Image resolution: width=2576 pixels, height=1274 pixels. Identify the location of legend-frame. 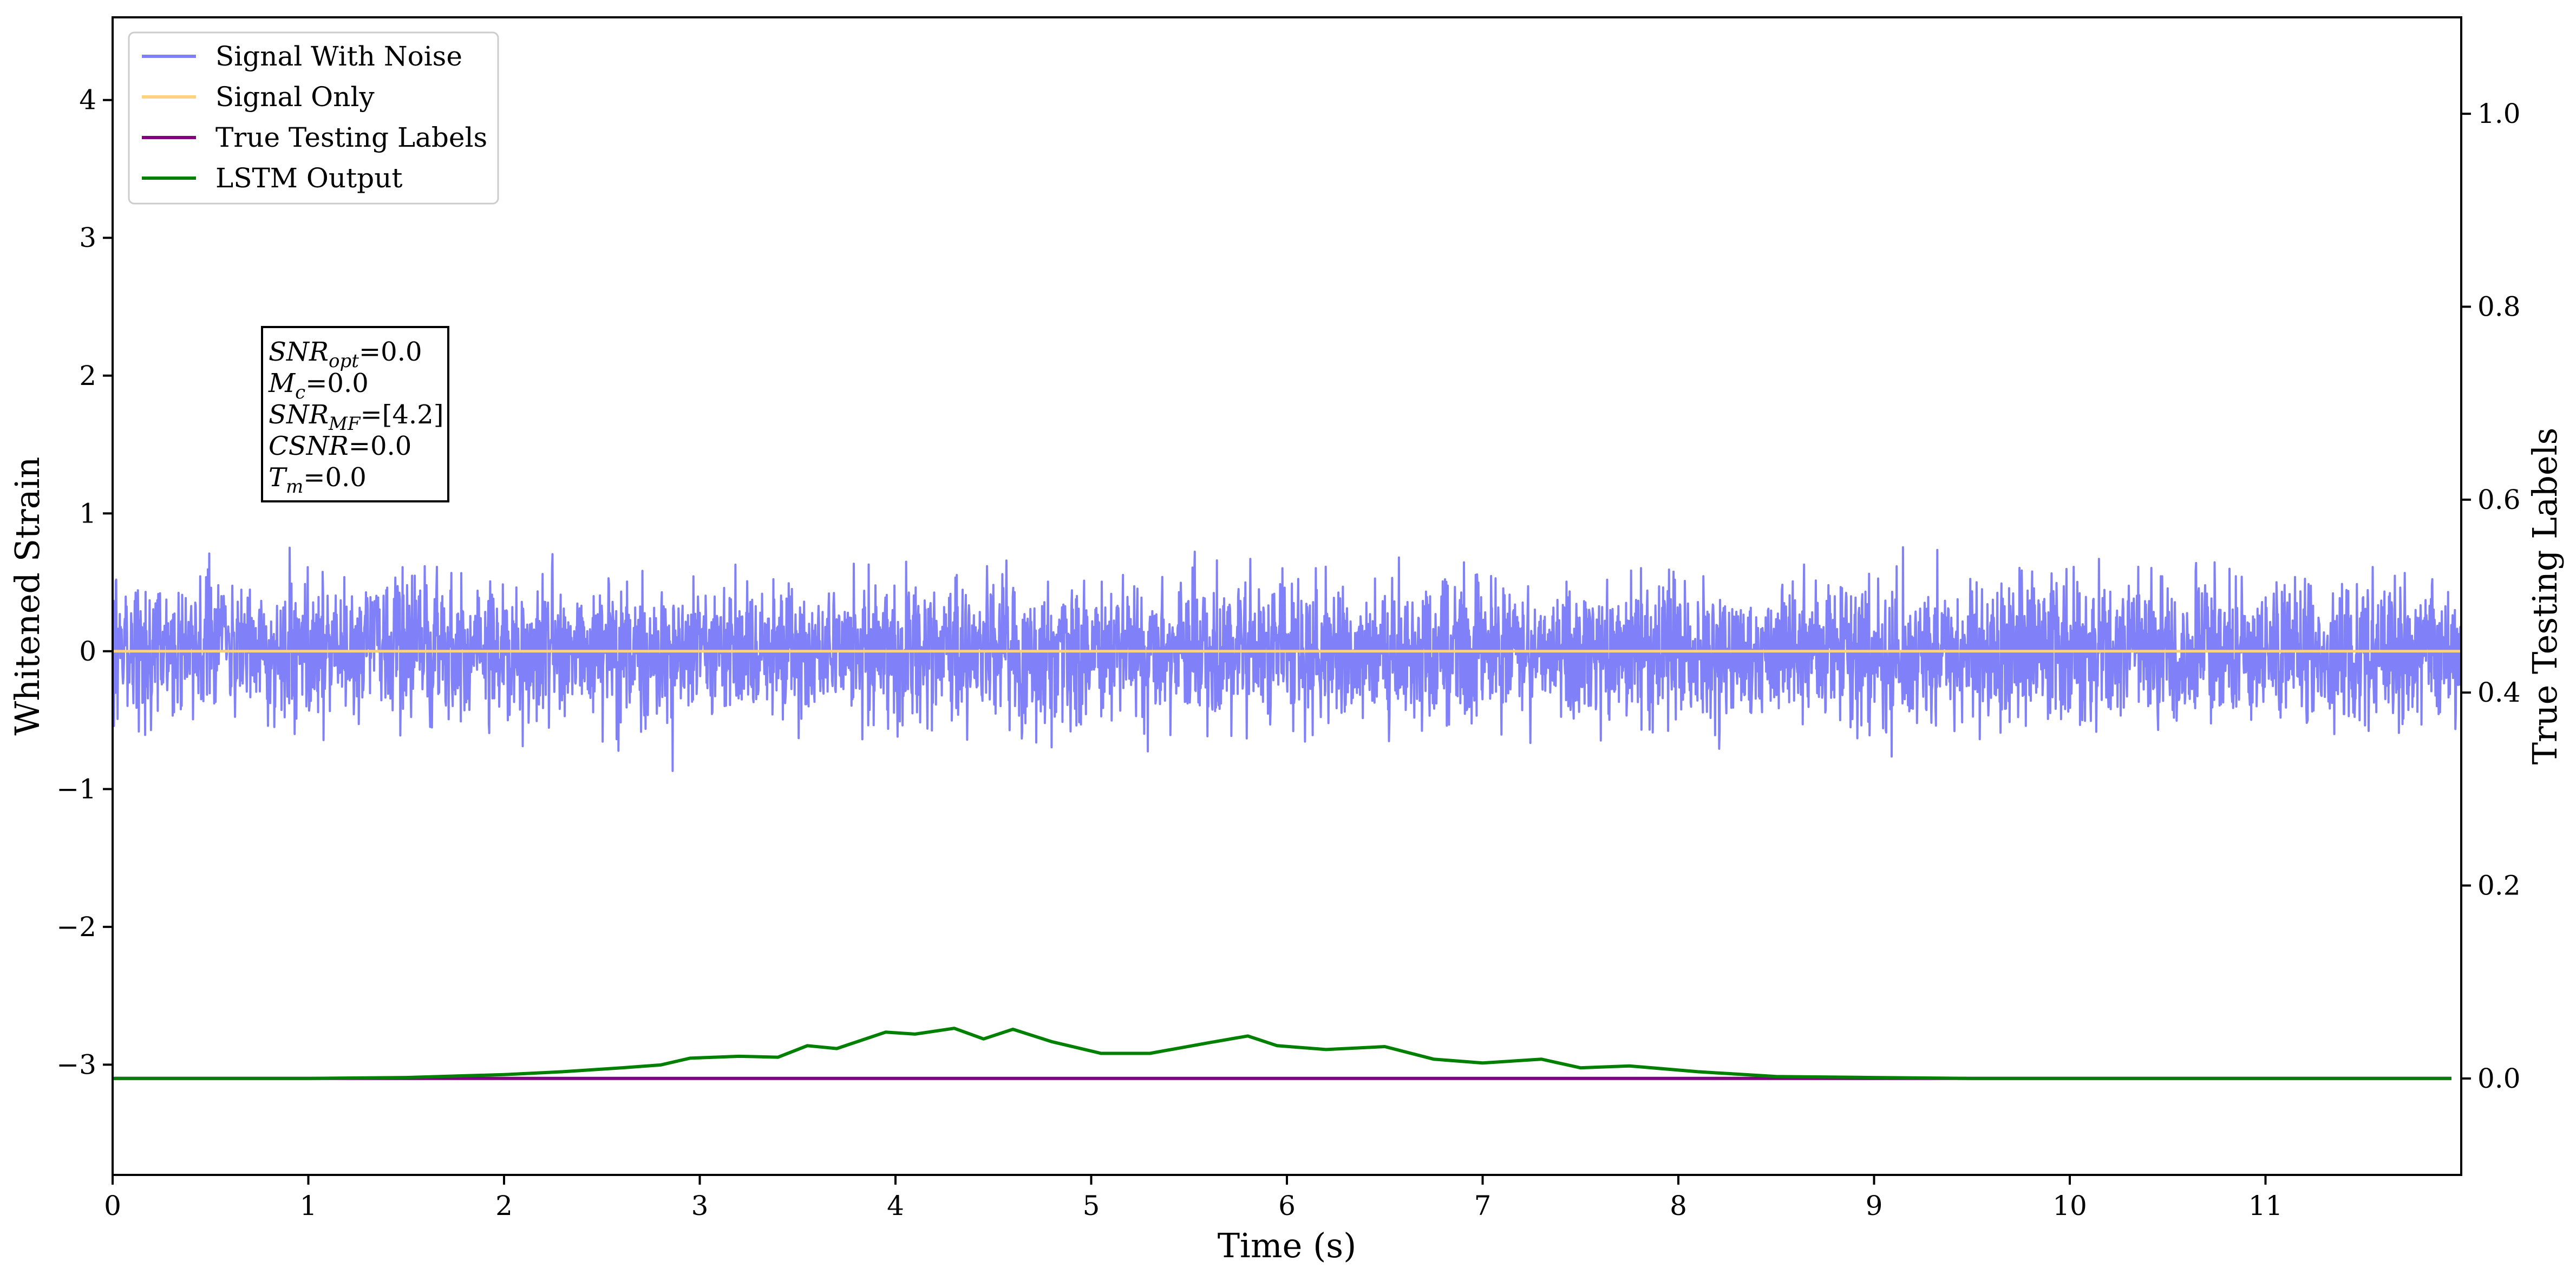
(313, 118).